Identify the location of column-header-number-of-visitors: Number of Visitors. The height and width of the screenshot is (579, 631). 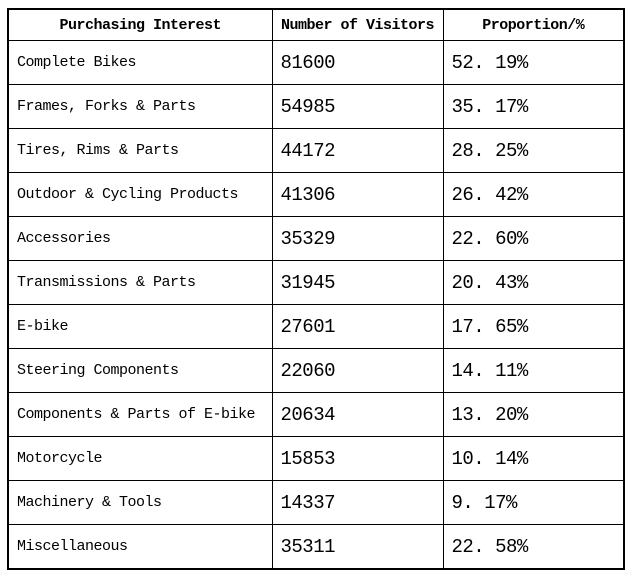
(357, 24).